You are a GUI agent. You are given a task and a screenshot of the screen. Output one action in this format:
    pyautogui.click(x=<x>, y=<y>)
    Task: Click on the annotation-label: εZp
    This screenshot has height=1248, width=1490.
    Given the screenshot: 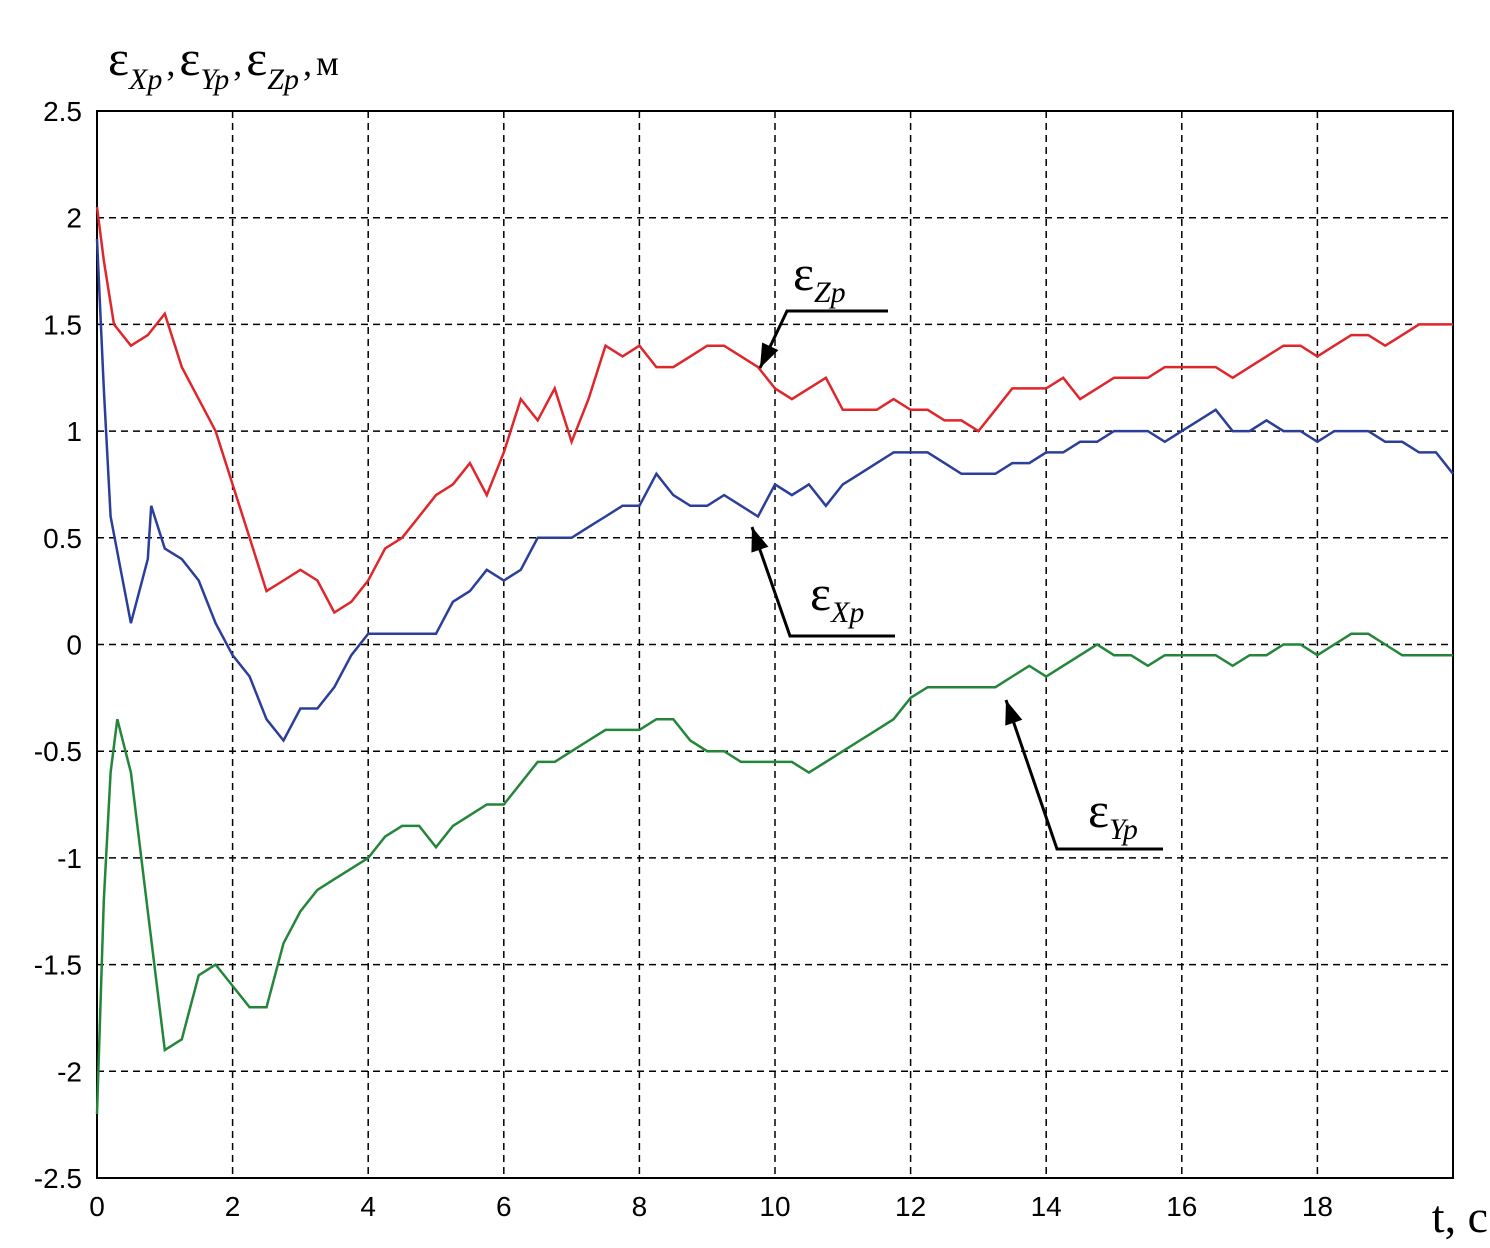 What is the action you would take?
    pyautogui.click(x=819, y=277)
    